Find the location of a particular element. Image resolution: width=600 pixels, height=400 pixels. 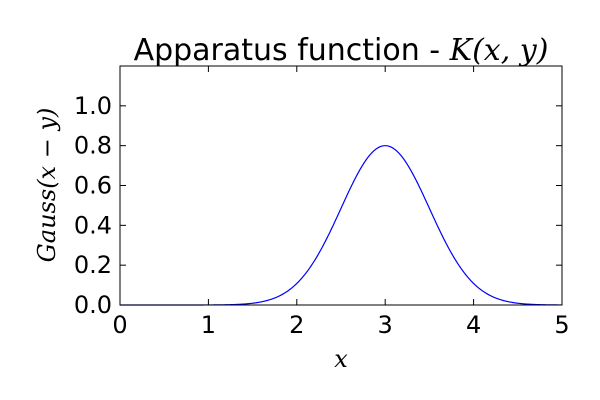

x-tick-label: 1 is located at coordinates (208, 325).